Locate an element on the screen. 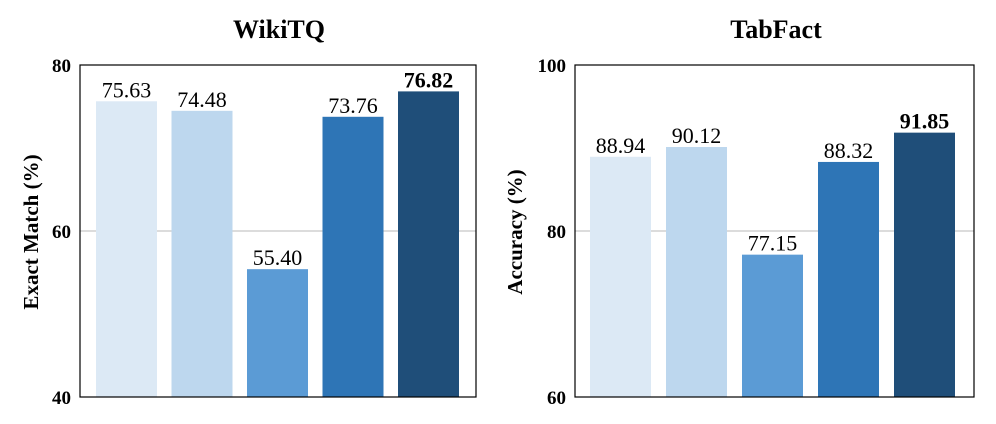  bar-value-label: 90.12 is located at coordinates (697, 135).